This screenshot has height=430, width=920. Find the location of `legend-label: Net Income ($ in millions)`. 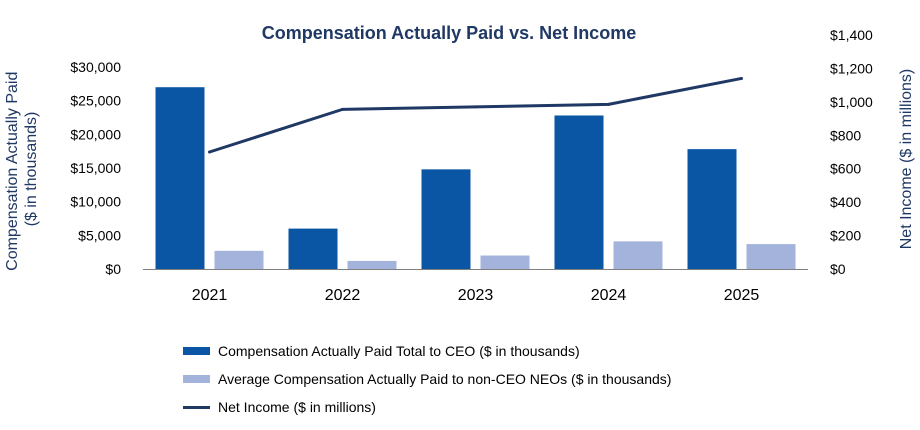

legend-label: Net Income ($ in millions) is located at coordinates (297, 407).